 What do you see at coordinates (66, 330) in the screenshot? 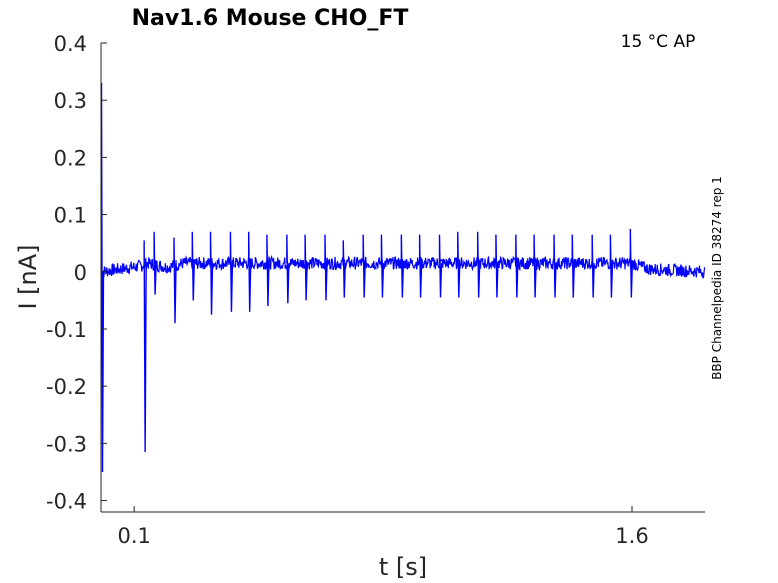
I see `y-tick-label: -0.1` at bounding box center [66, 330].